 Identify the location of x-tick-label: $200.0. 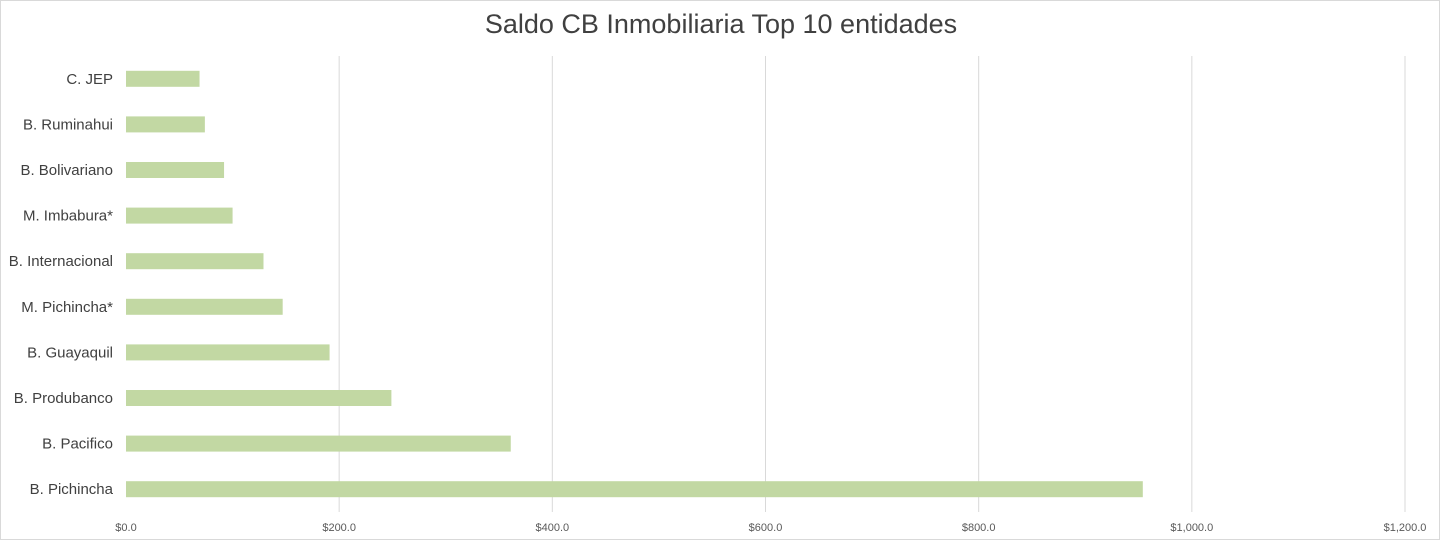
(339, 528).